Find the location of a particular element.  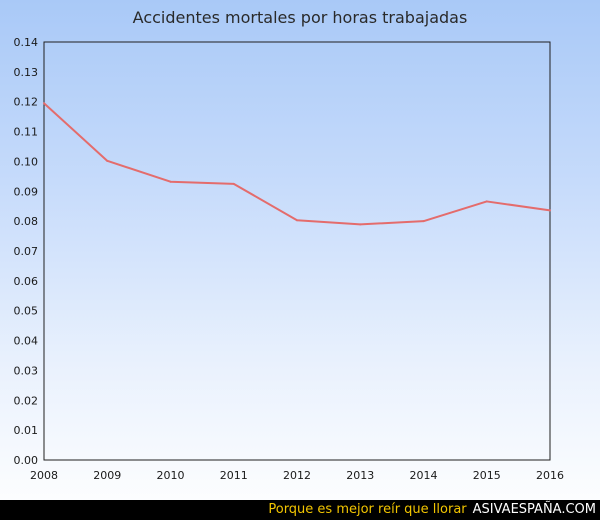

x-tick-label: 2014 is located at coordinates (424, 475).